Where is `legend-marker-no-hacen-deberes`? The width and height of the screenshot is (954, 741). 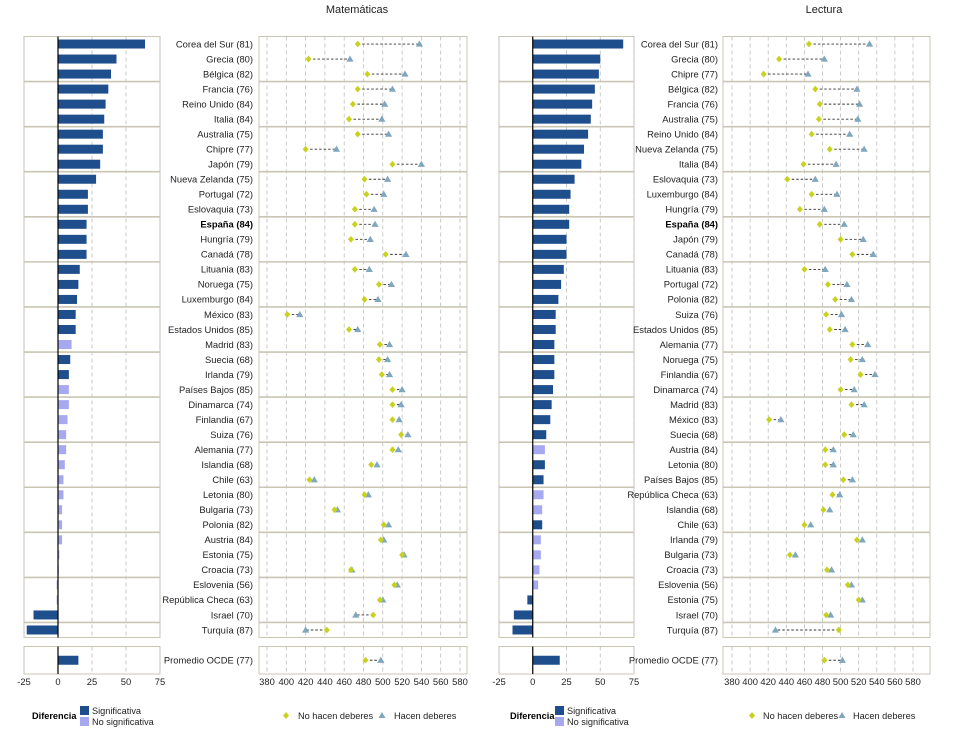
legend-marker-no-hacen-deberes is located at coordinates (286, 715).